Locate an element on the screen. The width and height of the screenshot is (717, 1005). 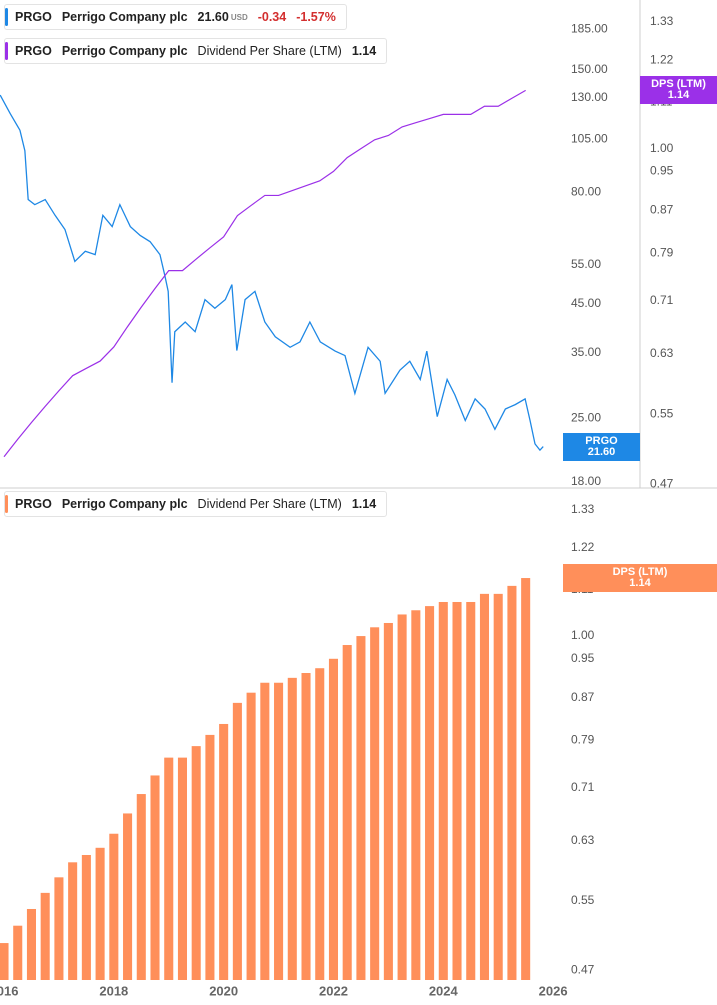
y-tick-label: 105.00 is located at coordinates (589, 138).